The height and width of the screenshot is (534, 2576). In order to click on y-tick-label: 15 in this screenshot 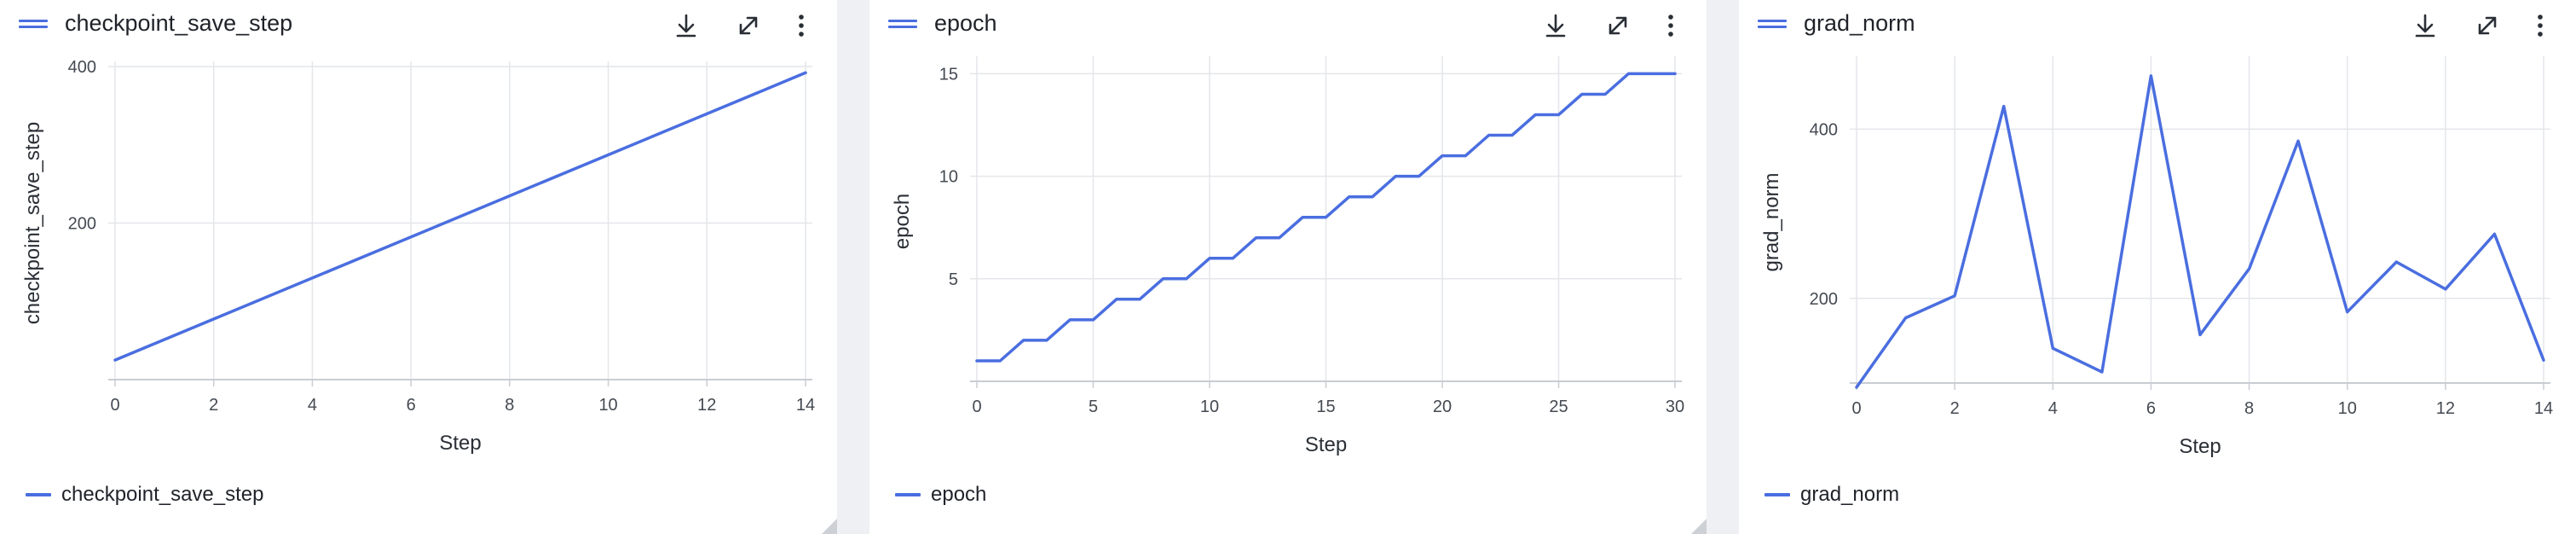, I will do `click(948, 74)`.